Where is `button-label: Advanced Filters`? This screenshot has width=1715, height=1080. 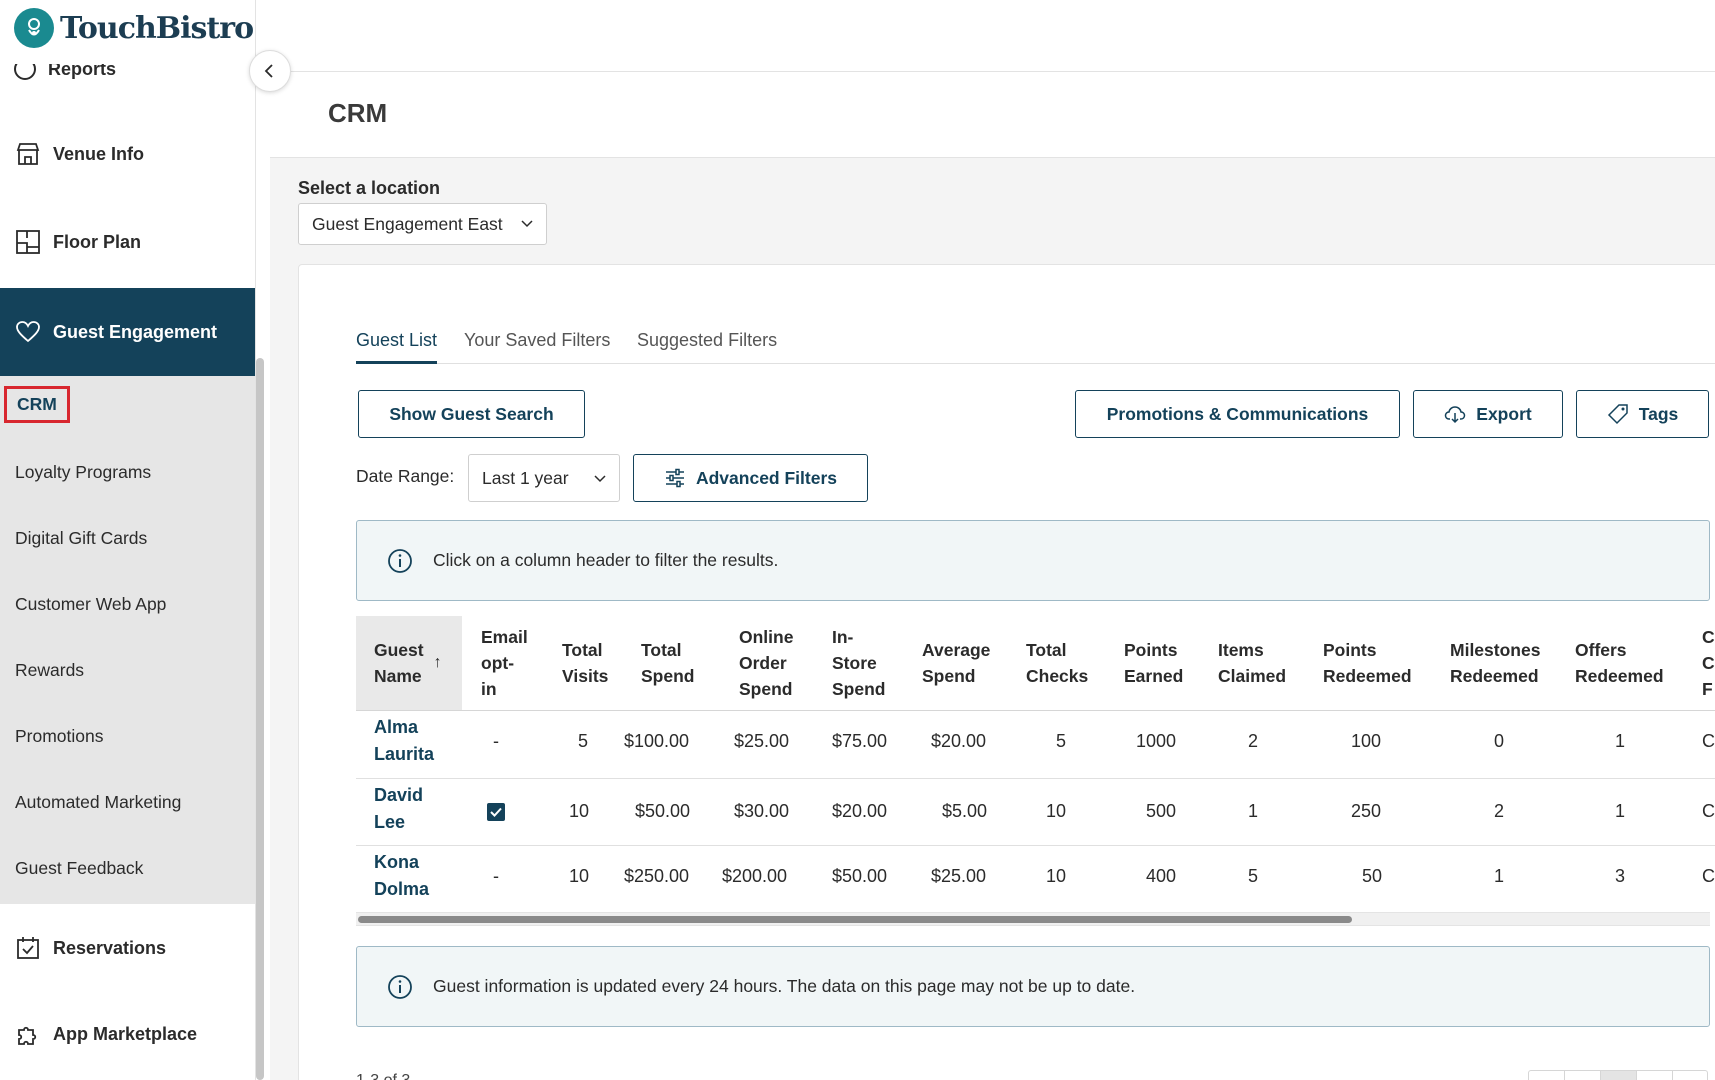 button-label: Advanced Filters is located at coordinates (766, 477).